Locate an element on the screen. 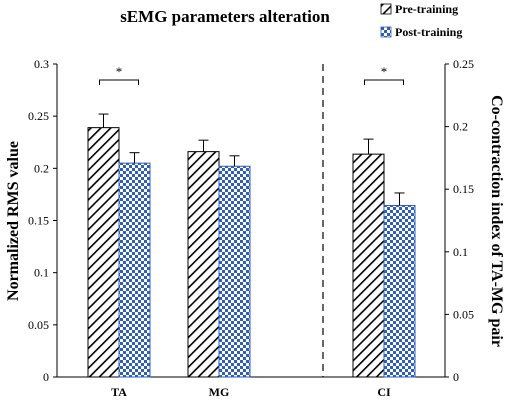 The image size is (510, 402). bar-mg-post is located at coordinates (234, 271).